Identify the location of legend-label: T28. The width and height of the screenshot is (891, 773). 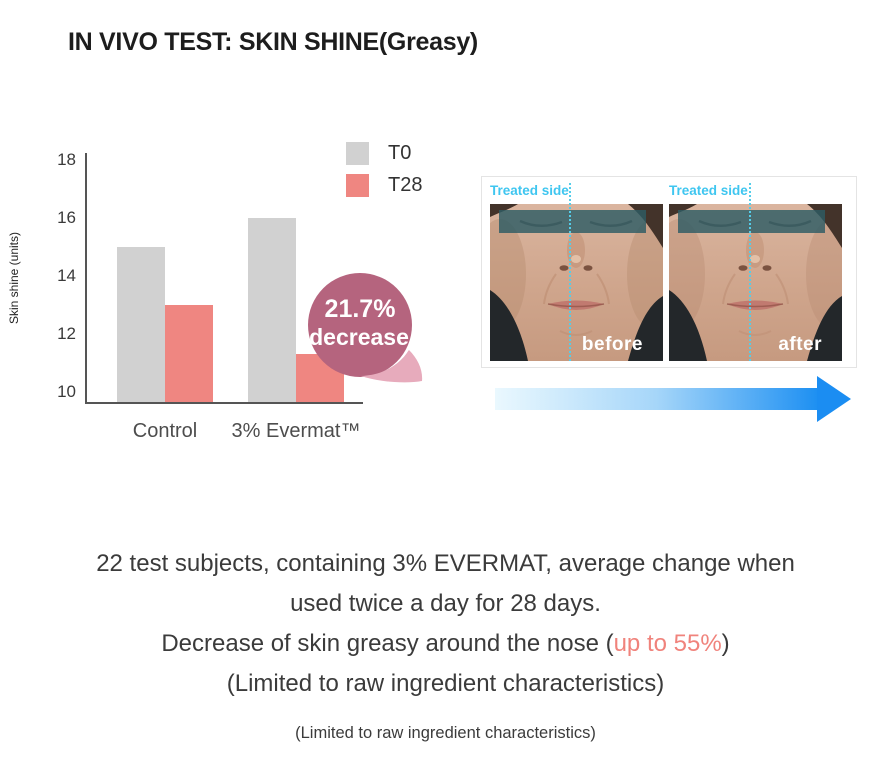
(405, 184).